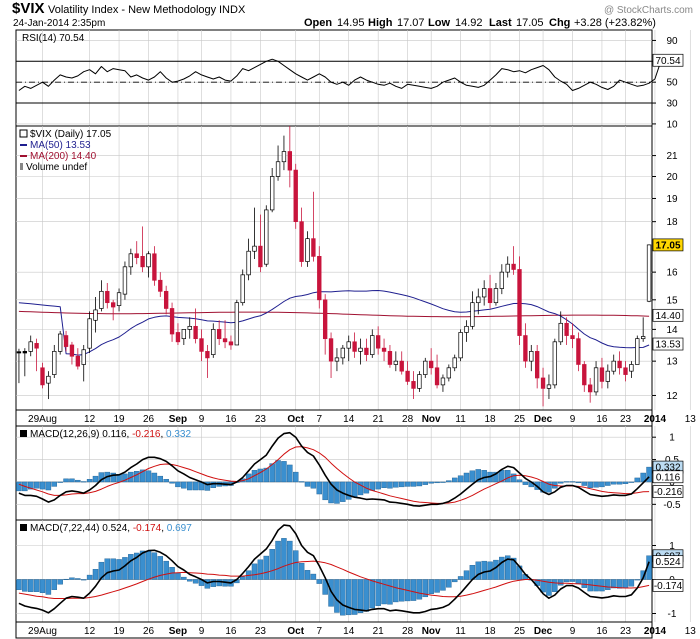  What do you see at coordinates (431, 419) in the screenshot?
I see `x-axis-top-label-13: Nov` at bounding box center [431, 419].